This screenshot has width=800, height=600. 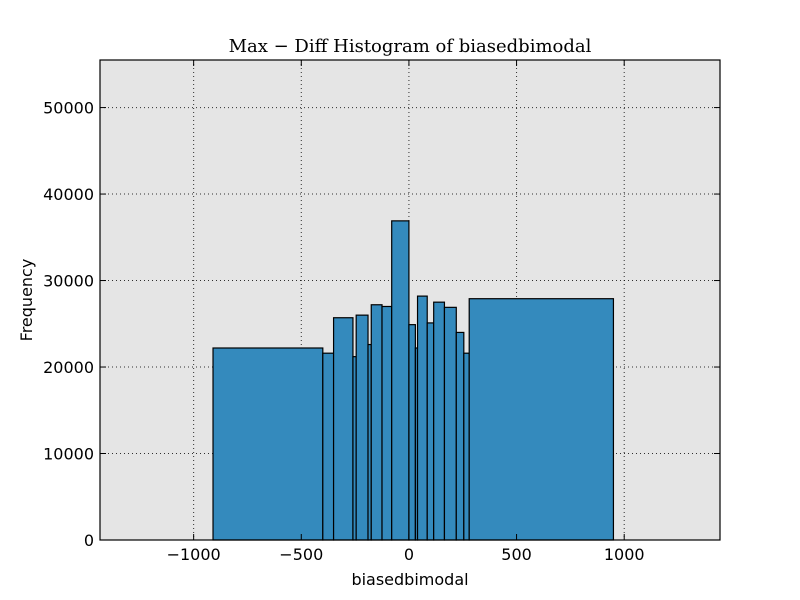 I want to click on y-tick-label: 40000, so click(x=68, y=194).